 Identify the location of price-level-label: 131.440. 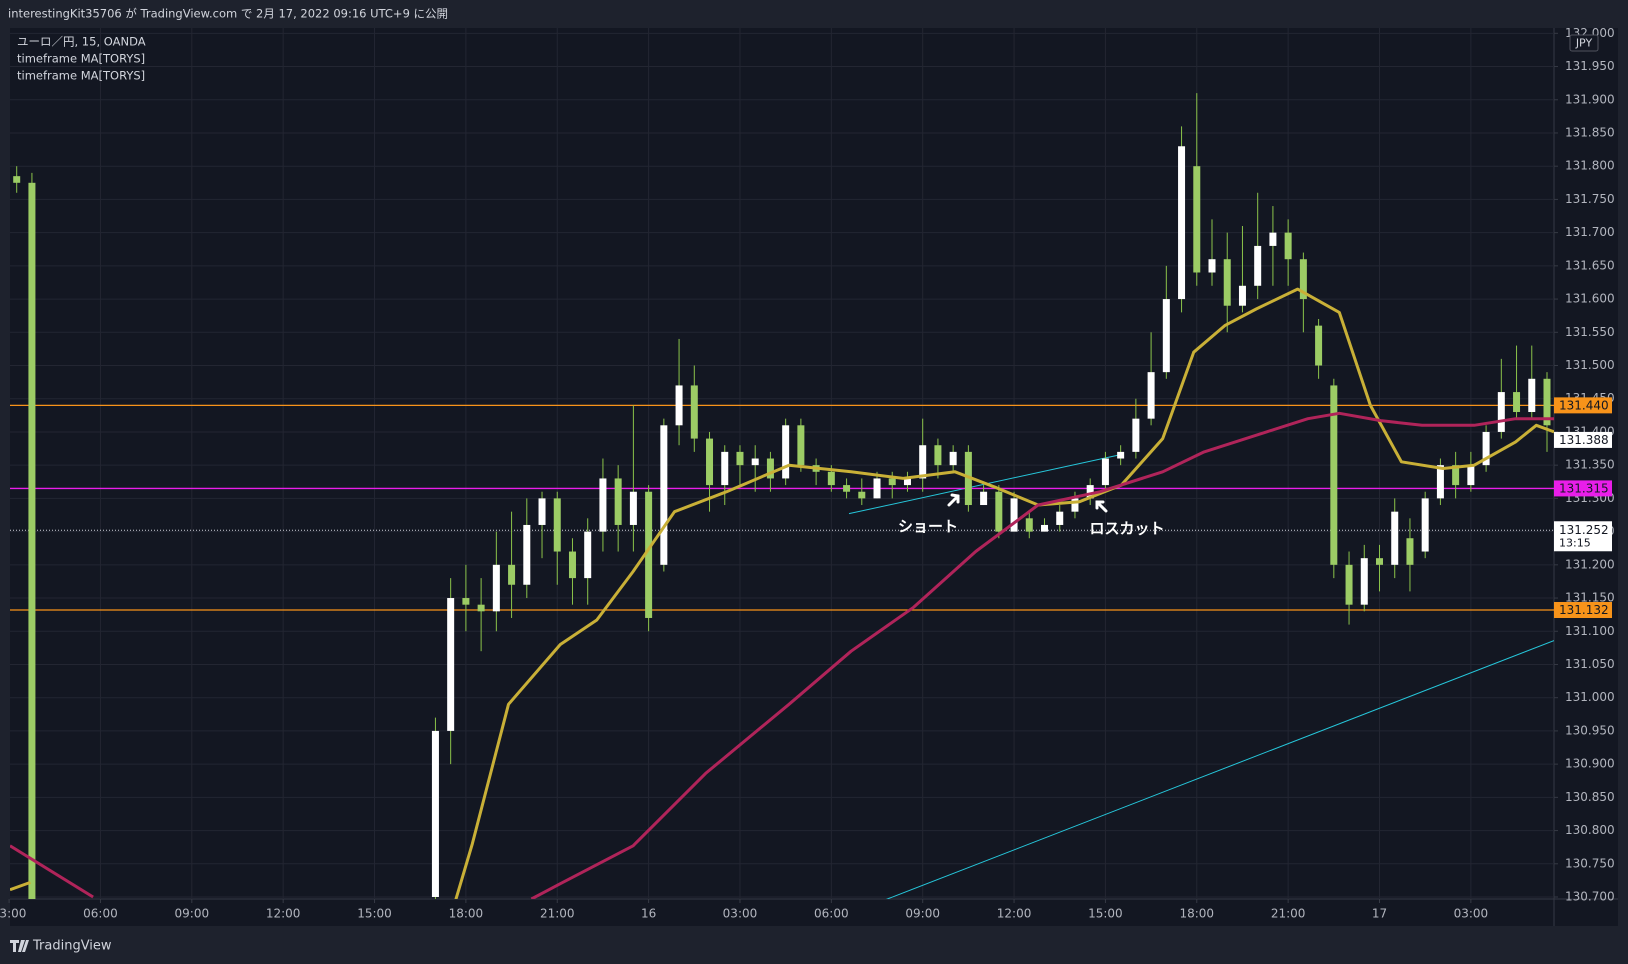
(1584, 405).